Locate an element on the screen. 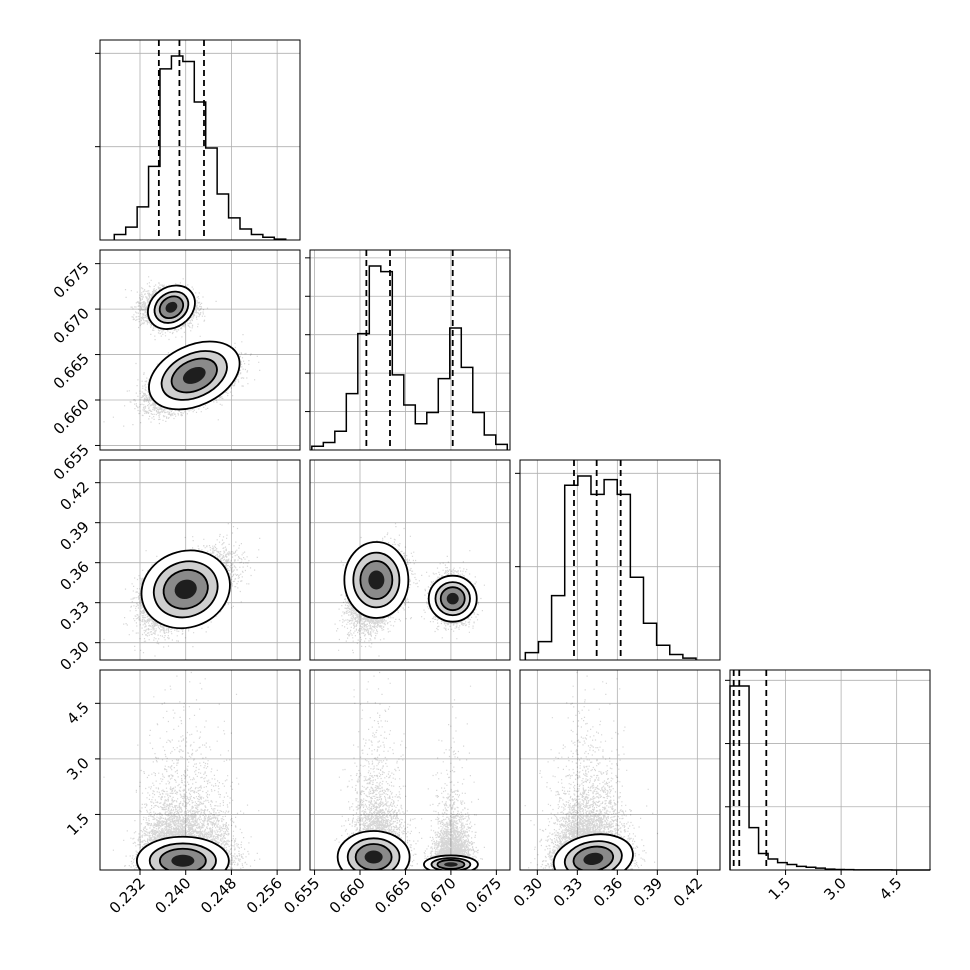 Image resolution: width=970 pixels, height=970 pixels. x-tick-label: 0.665 is located at coordinates (392, 895).